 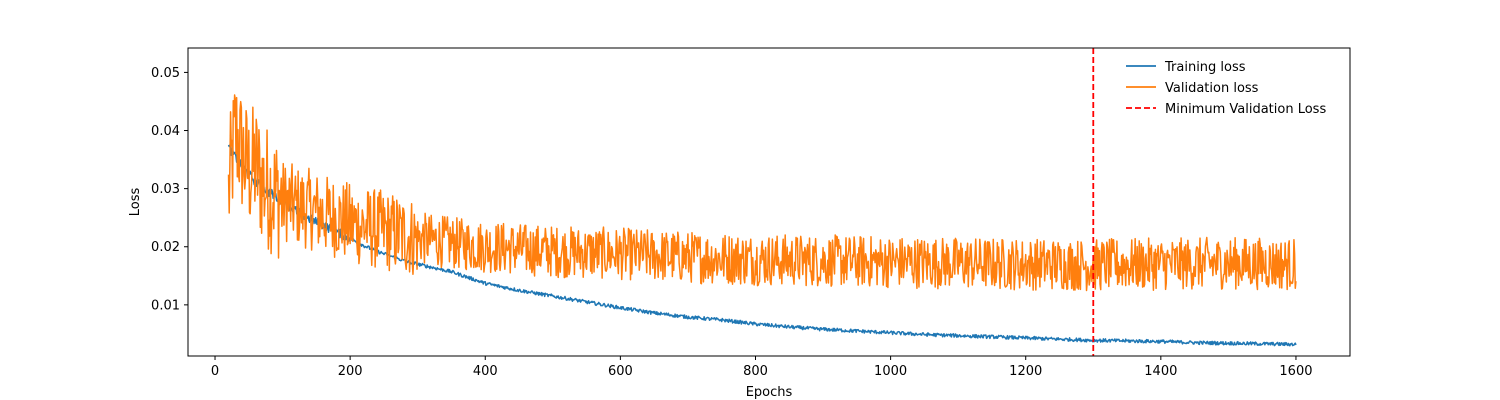 What do you see at coordinates (165, 73) in the screenshot?
I see `y-tick-label: 0.05` at bounding box center [165, 73].